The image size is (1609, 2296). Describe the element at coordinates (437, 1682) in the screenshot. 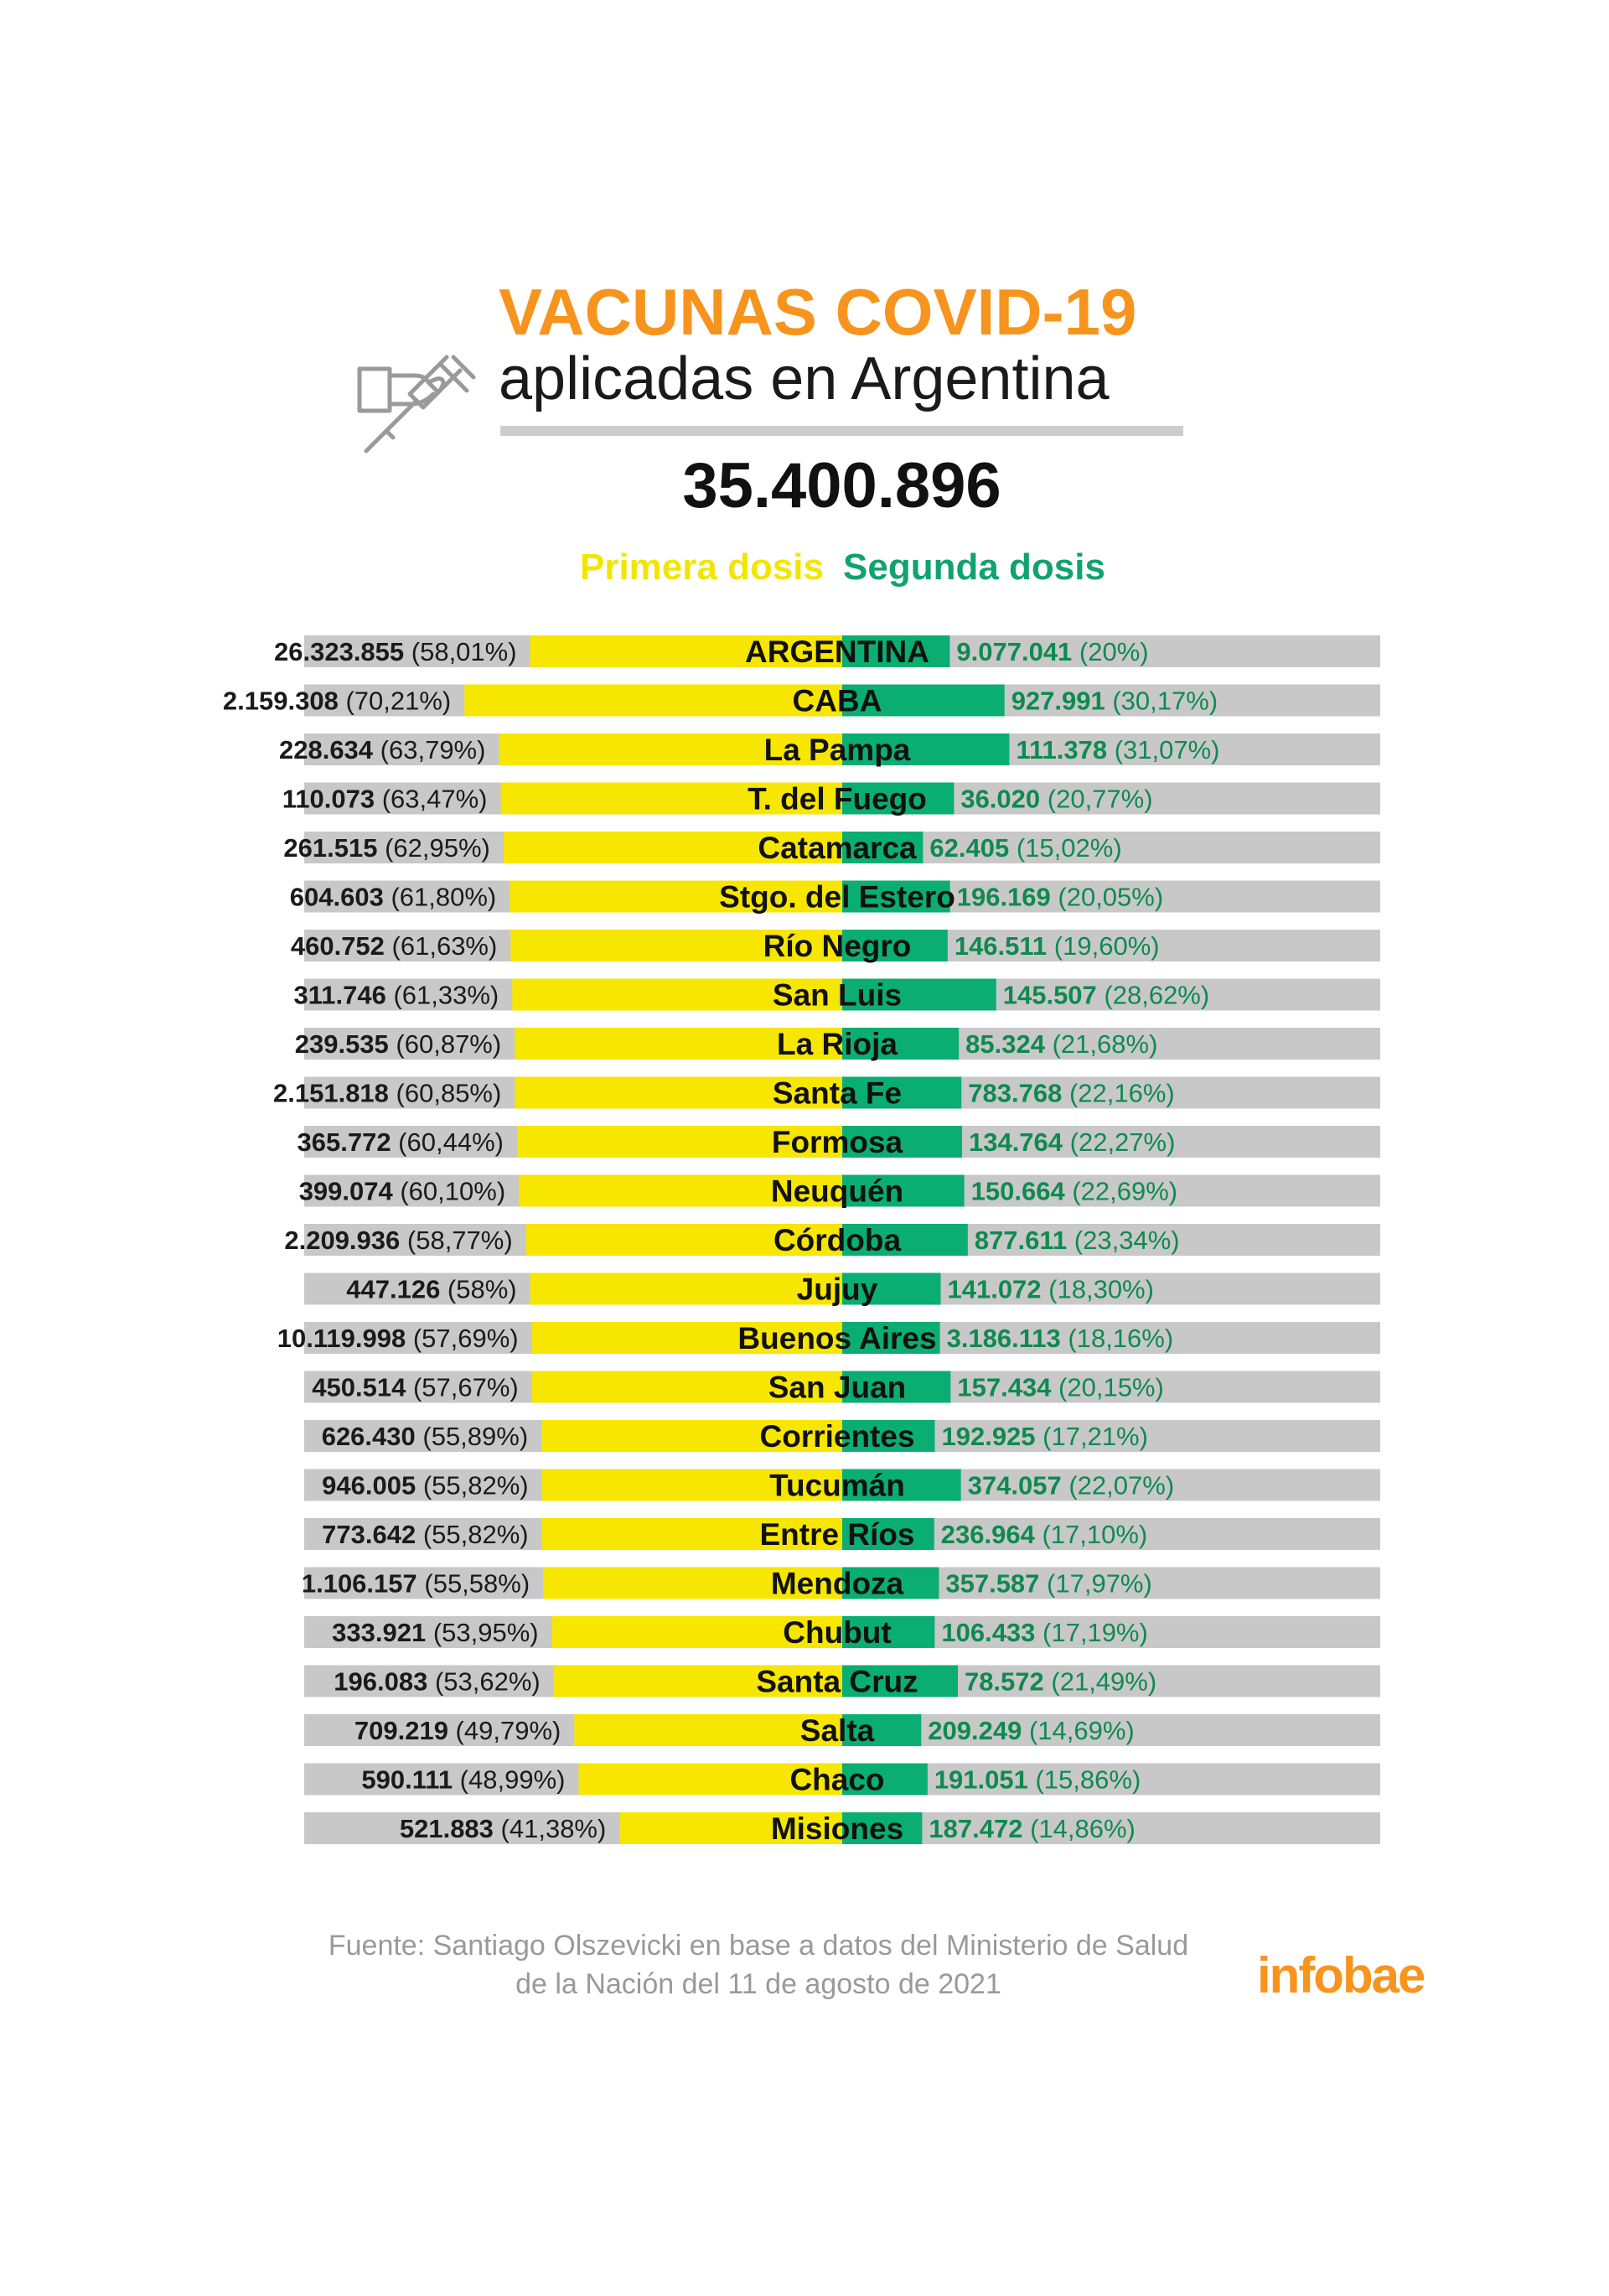

I see `label-first-dose: 196.083 (53,62%)` at that location.